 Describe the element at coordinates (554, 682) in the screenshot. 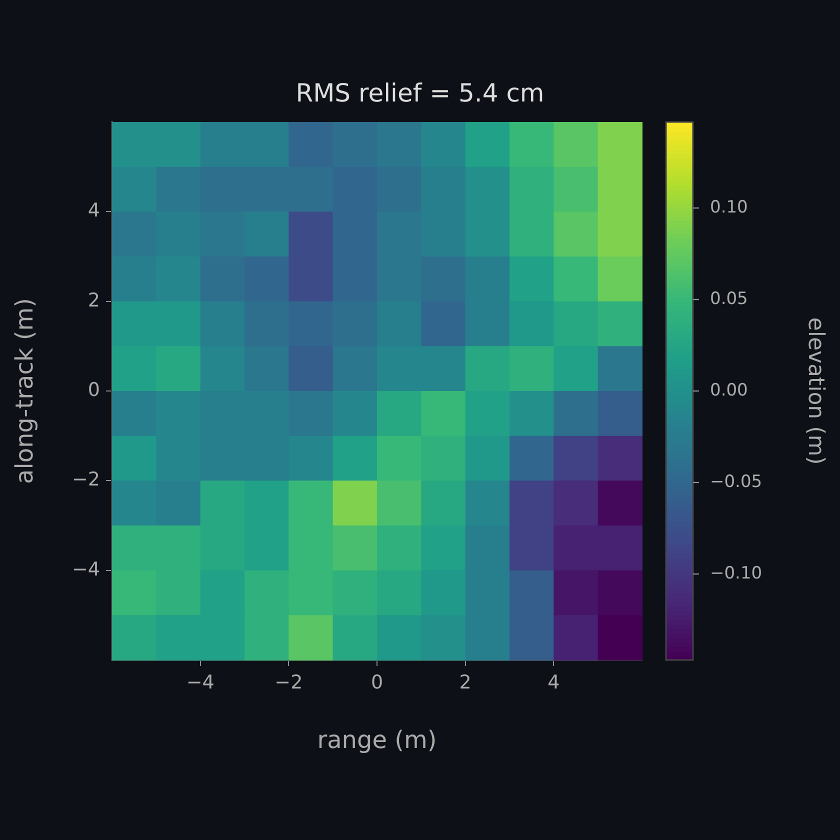

I see `x-tick-label: 4` at that location.